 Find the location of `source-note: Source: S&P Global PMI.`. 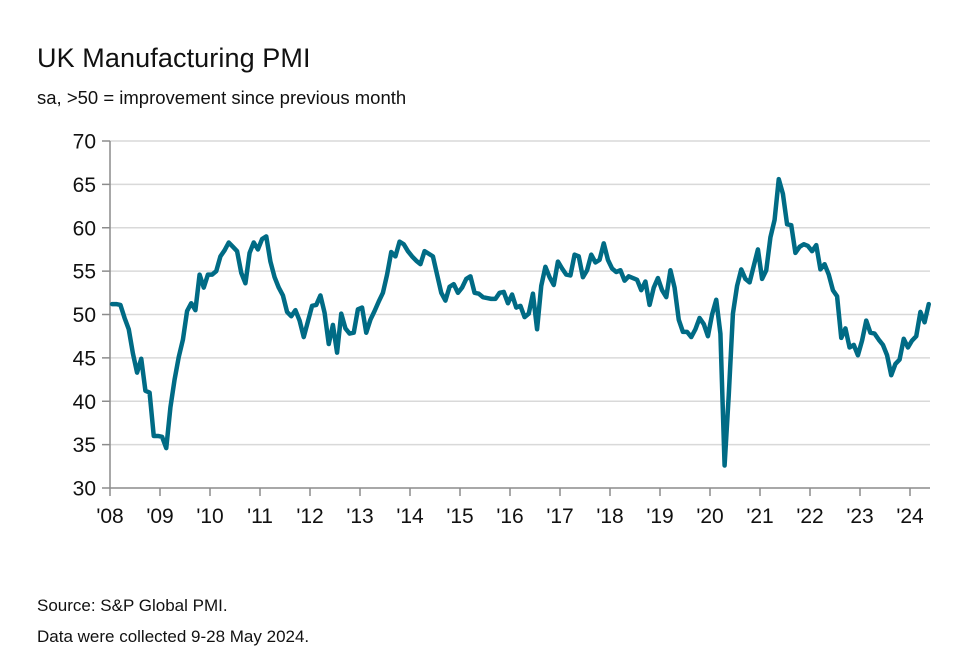

source-note: Source: S&P Global PMI. is located at coordinates (132, 605).